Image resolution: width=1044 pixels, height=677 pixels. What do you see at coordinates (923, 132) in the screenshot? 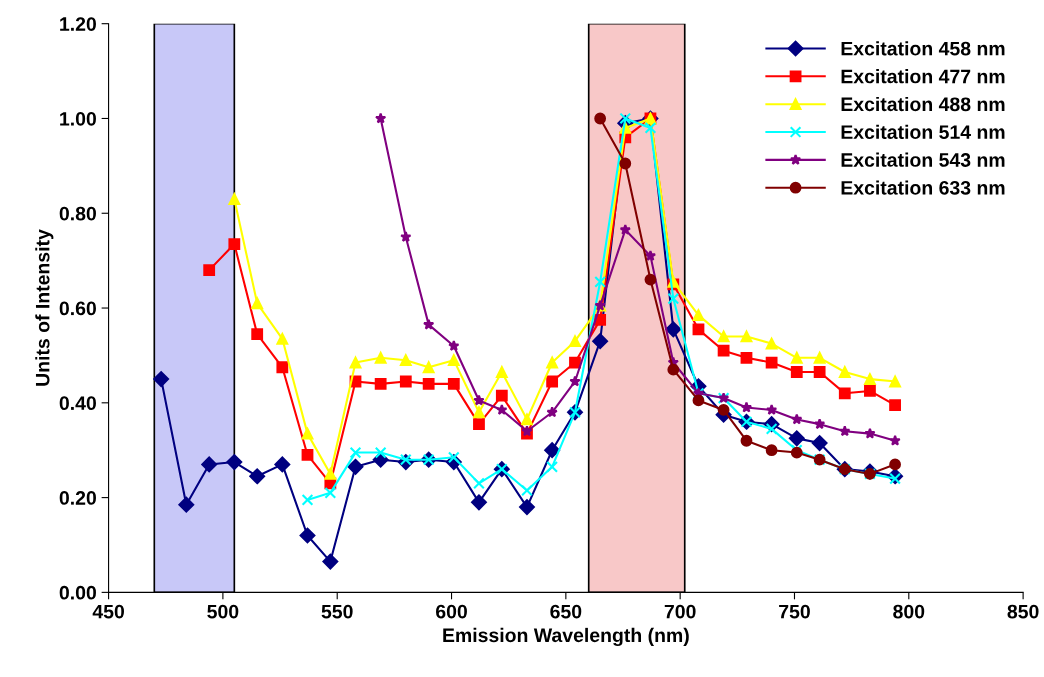
I see `legend-label: Excitation 514 nm` at bounding box center [923, 132].